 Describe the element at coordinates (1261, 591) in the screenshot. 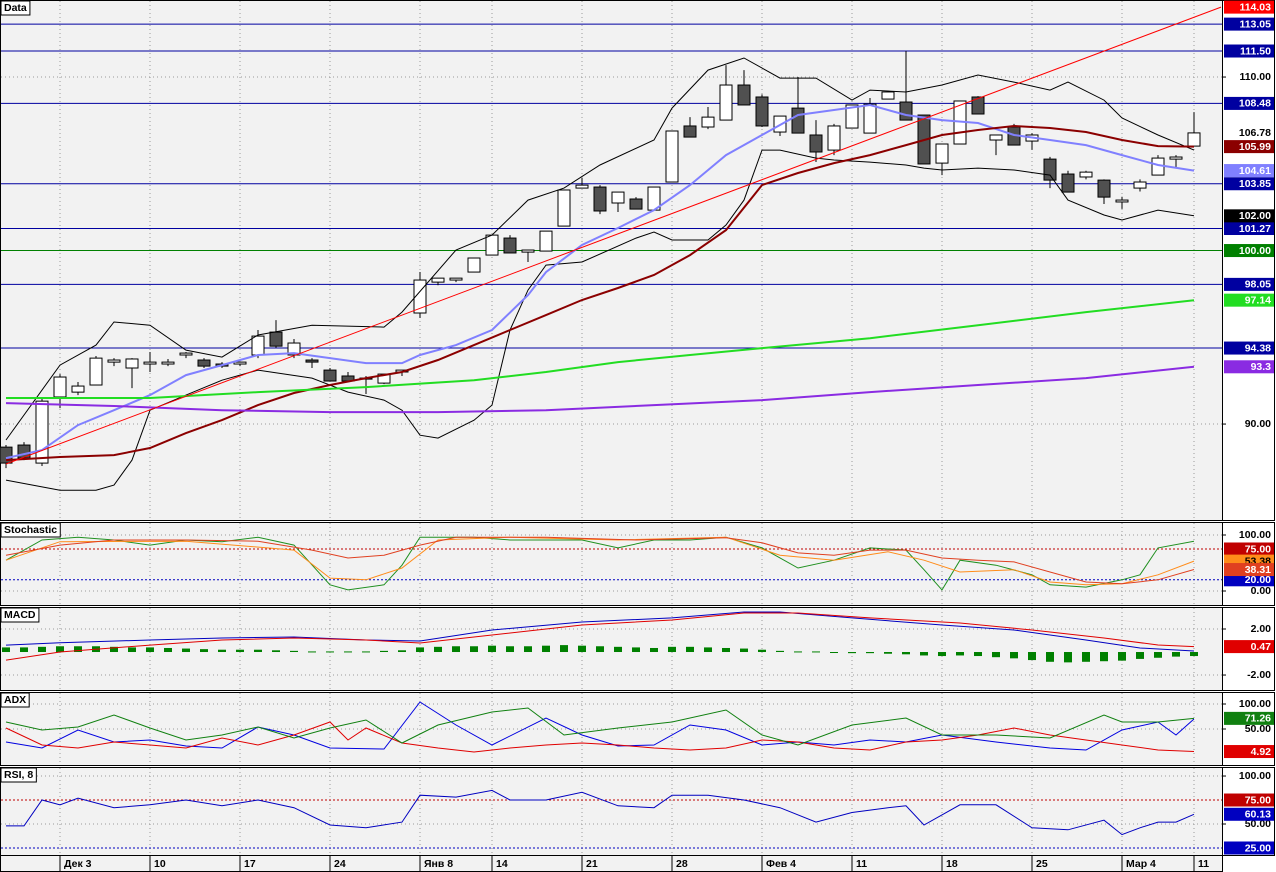

I see `y-tick-label: 0.00` at that location.